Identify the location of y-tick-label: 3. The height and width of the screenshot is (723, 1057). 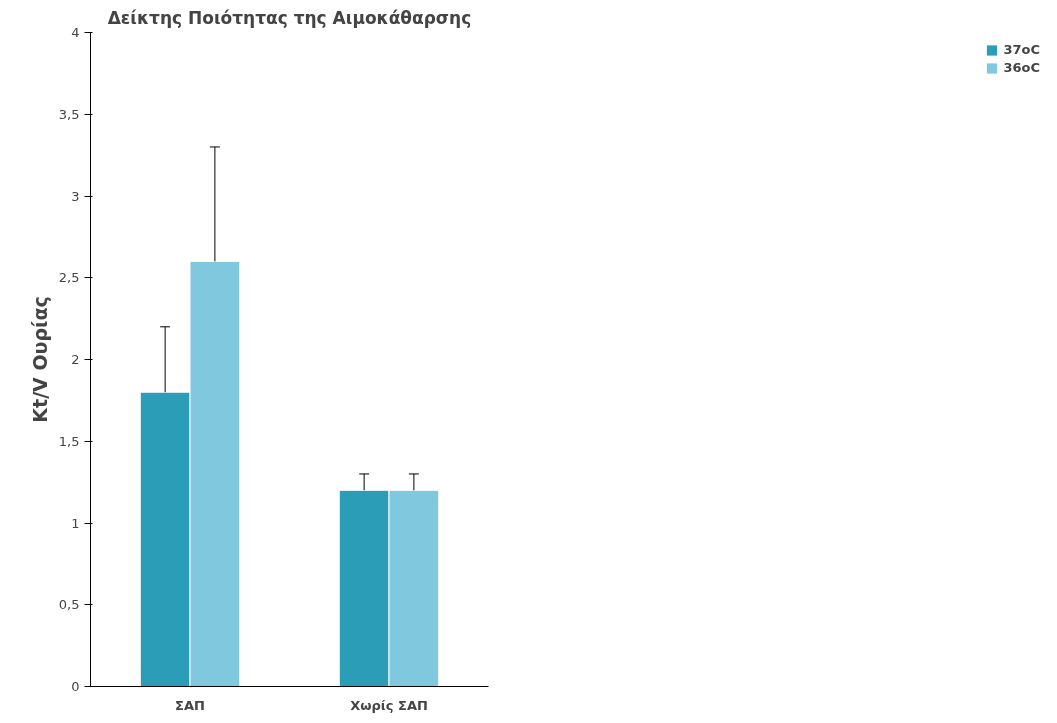
(75, 196).